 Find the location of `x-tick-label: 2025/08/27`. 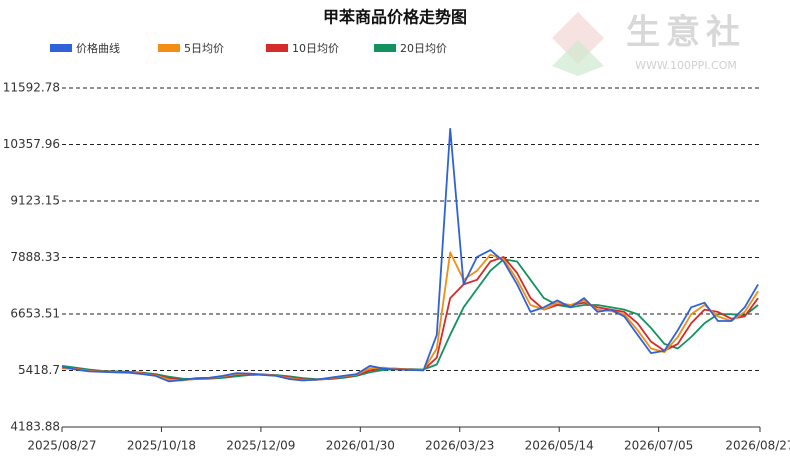

x-tick-label: 2025/08/27 is located at coordinates (61, 446).